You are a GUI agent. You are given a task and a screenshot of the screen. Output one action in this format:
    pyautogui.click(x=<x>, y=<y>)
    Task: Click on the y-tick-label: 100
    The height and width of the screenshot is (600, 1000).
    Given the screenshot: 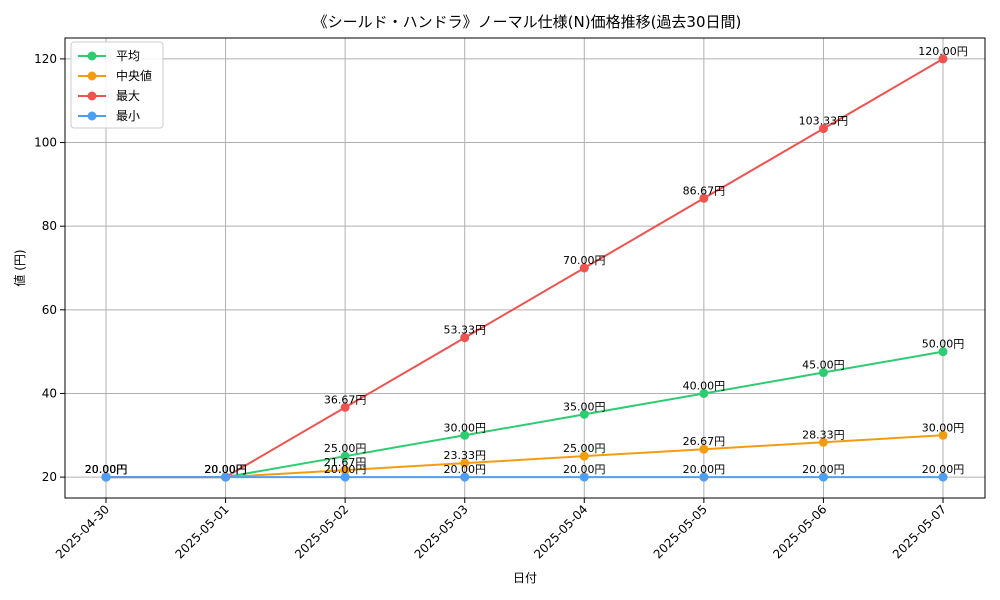 What is the action you would take?
    pyautogui.click(x=45, y=143)
    